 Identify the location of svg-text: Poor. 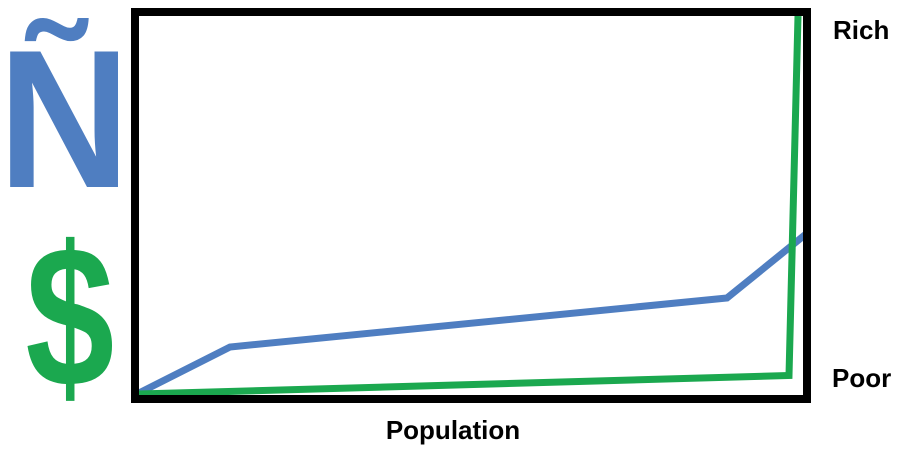
(861, 378).